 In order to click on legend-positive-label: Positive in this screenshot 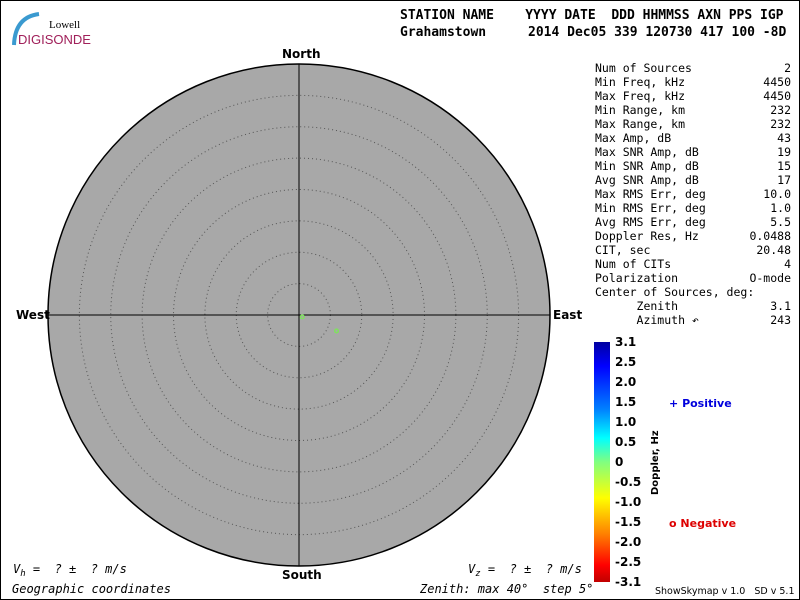, I will do `click(707, 403)`.